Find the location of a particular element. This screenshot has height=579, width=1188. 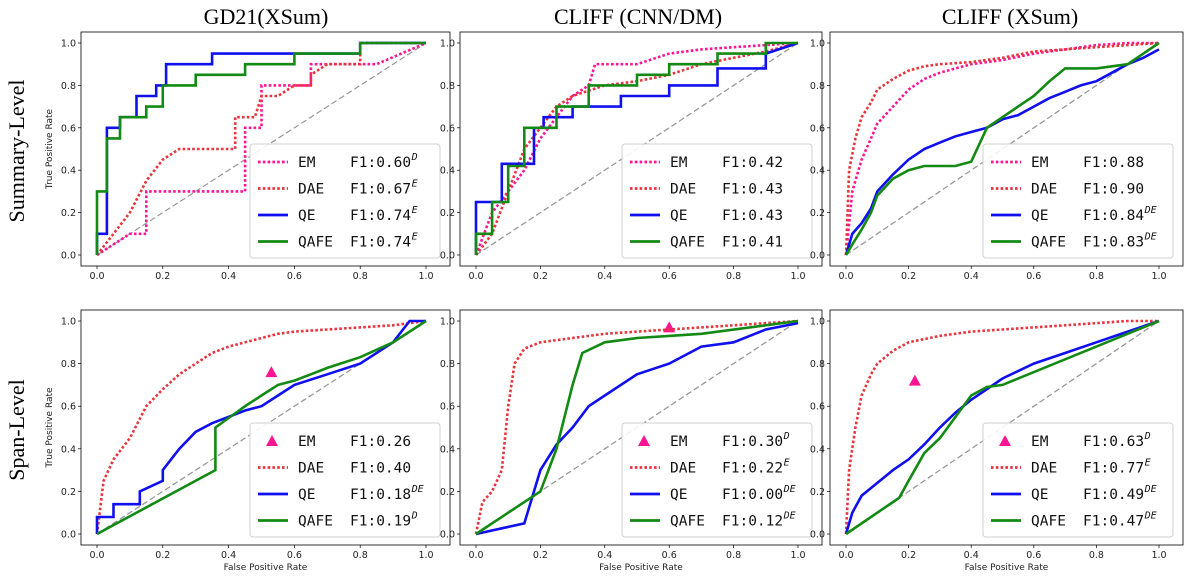

legend-em-f1: F1:0.42 is located at coordinates (752, 163).